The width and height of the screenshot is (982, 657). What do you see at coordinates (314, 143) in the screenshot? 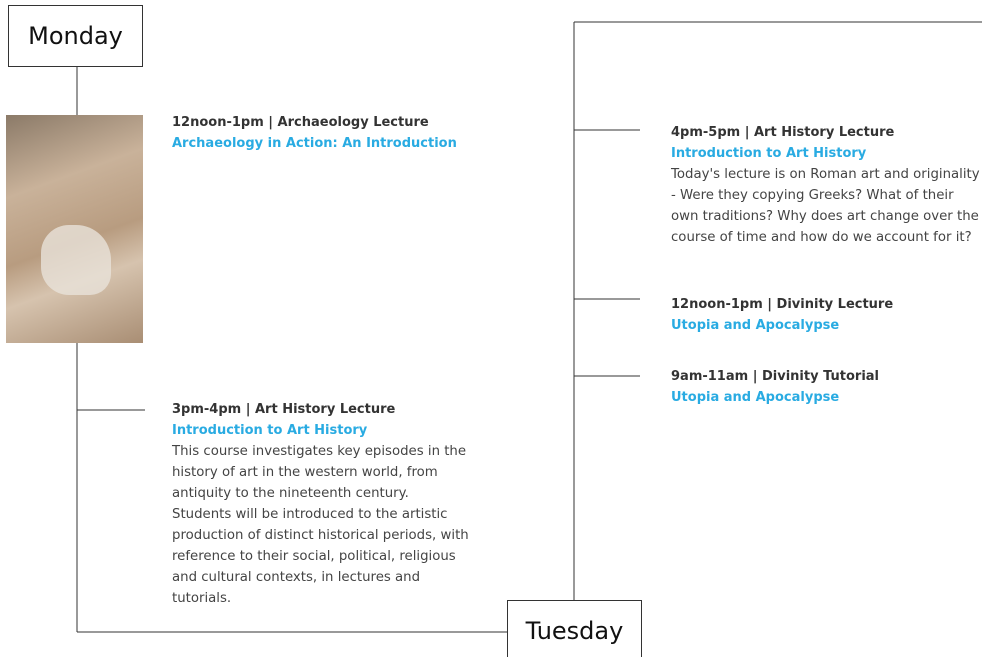
I see `event-link: Archaeology in Action: An Introduction` at bounding box center [314, 143].